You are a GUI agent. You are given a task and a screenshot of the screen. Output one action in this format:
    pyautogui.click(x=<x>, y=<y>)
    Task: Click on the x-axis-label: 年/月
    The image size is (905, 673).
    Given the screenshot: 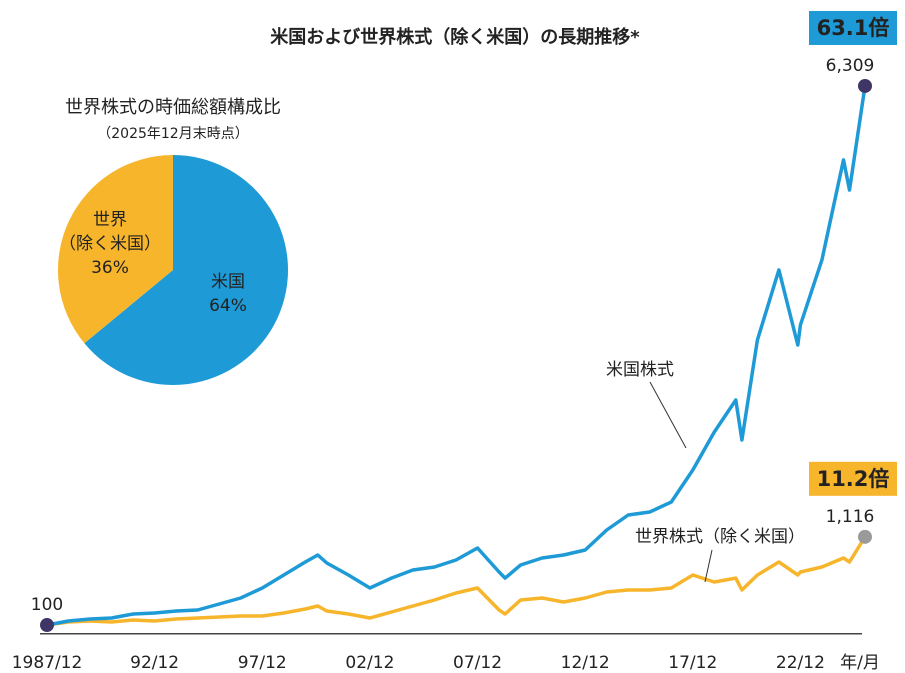 What is the action you would take?
    pyautogui.click(x=860, y=663)
    